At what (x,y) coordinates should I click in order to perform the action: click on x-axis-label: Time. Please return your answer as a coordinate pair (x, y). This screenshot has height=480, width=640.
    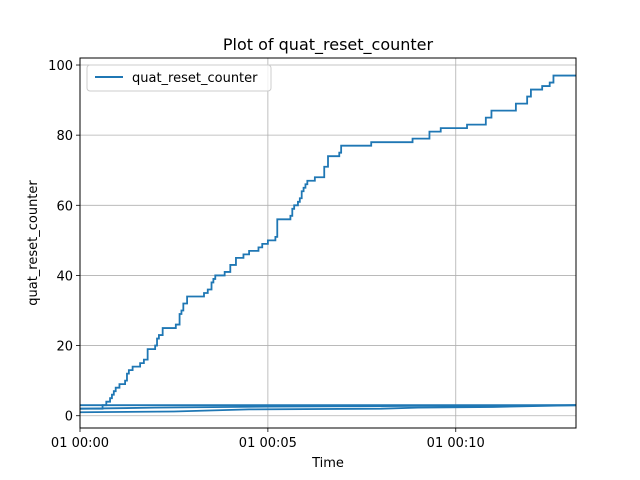
    Looking at the image, I should click on (327, 463).